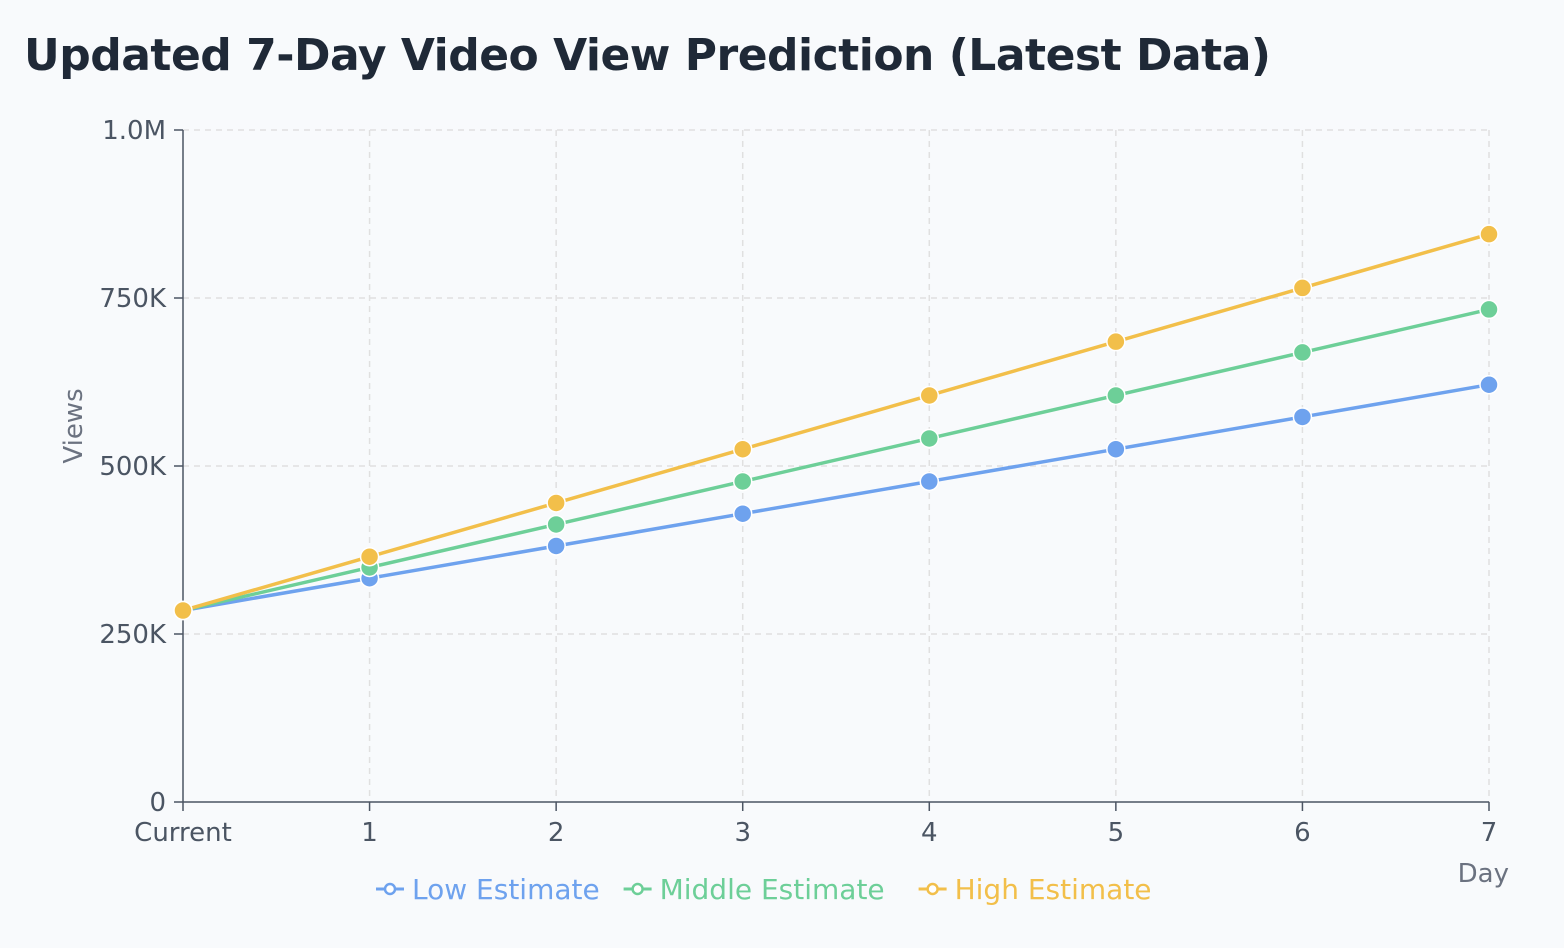 The image size is (1564, 948). Describe the element at coordinates (1053, 889) in the screenshot. I see `legend-label: High Estimate` at that location.